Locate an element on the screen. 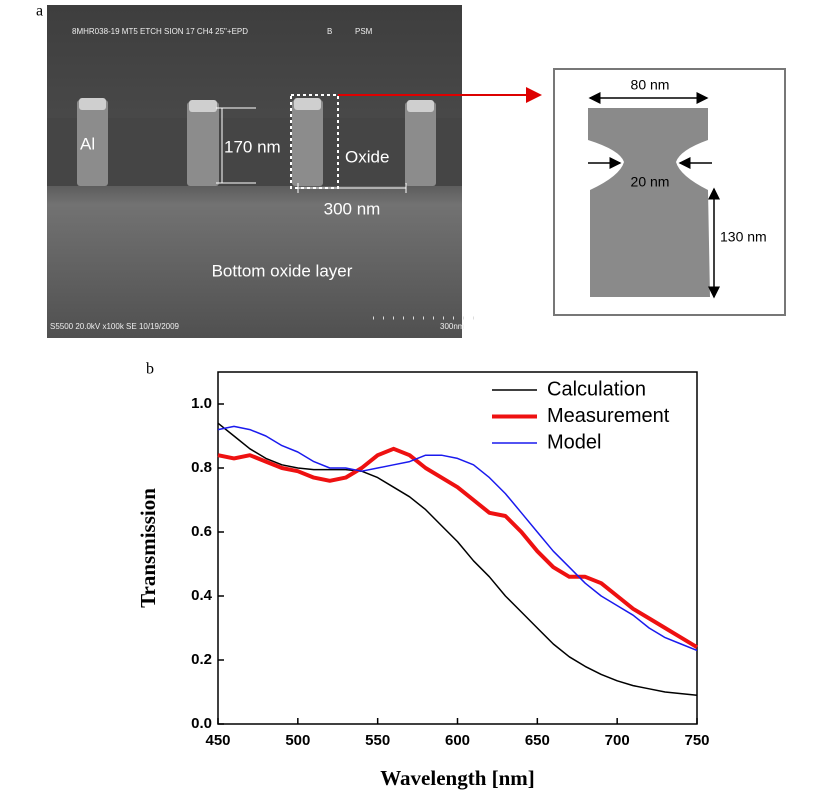 Image resolution: width=818 pixels, height=803 pixels. scale-label: 300nm is located at coordinates (452, 326).